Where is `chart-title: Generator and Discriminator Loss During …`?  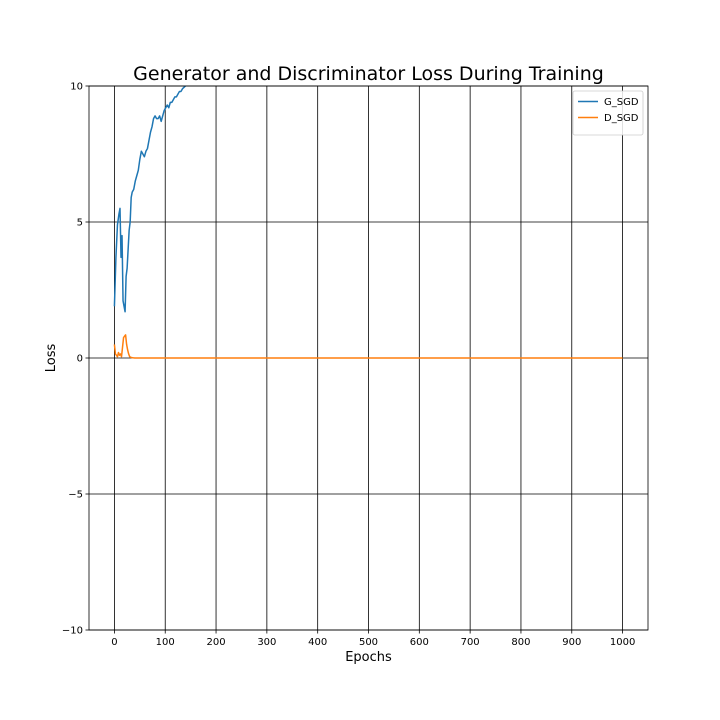
chart-title: Generator and Discriminator Loss During … is located at coordinates (368, 74).